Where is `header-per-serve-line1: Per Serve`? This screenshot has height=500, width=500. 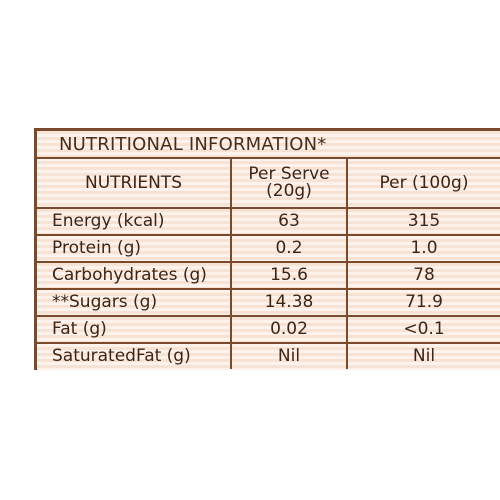
header-per-serve-line1: Per Serve is located at coordinates (289, 174).